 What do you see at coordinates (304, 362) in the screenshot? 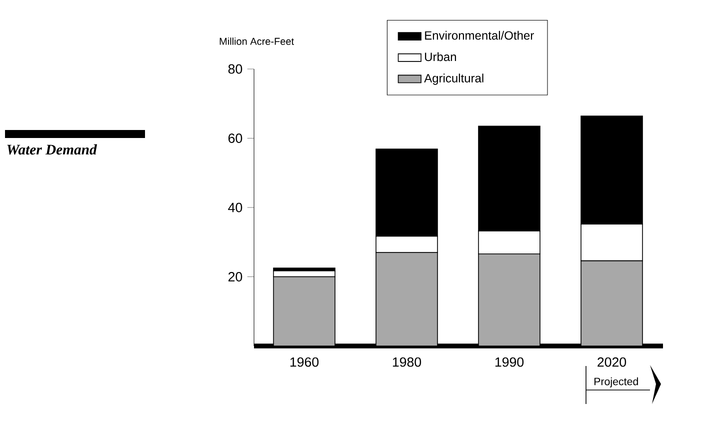
I see `x-tick-label: 1960` at bounding box center [304, 362].